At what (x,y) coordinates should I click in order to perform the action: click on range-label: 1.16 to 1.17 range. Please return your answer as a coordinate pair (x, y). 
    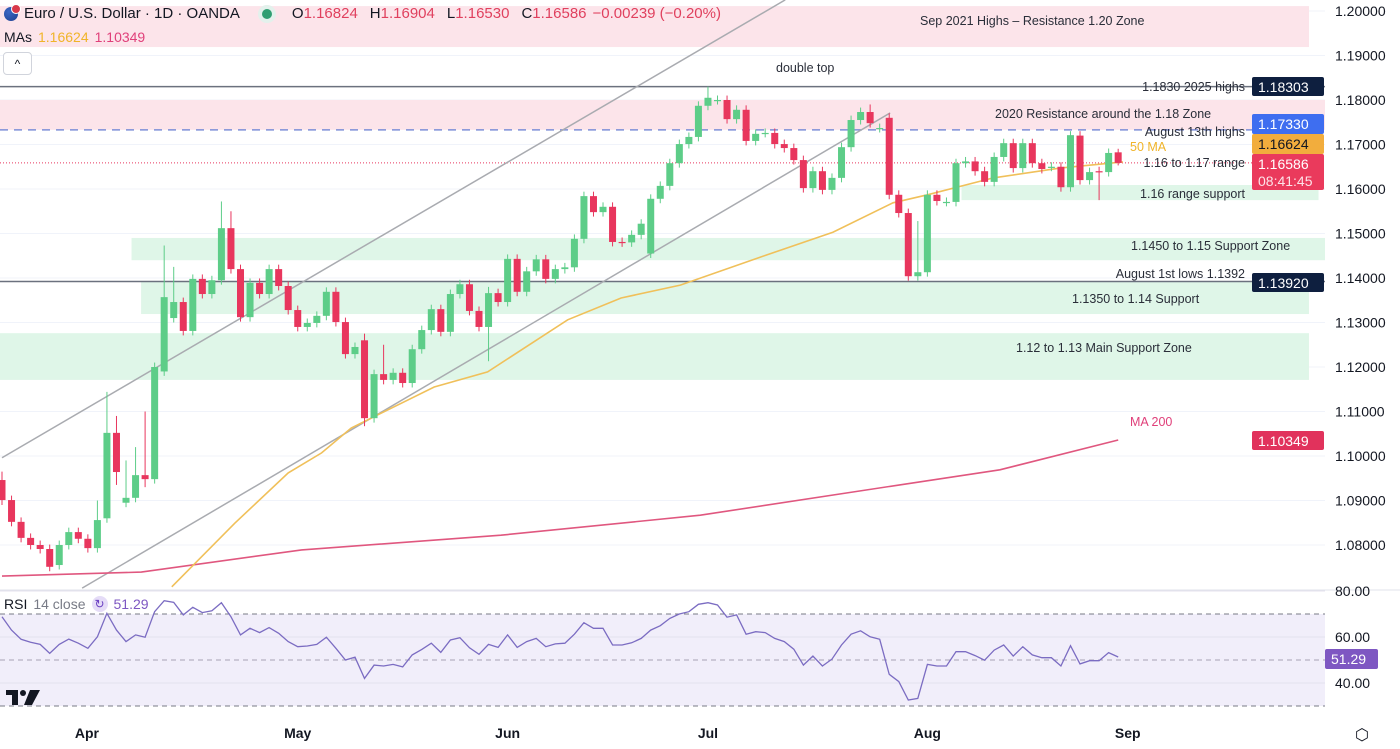
    Looking at the image, I should click on (1195, 163).